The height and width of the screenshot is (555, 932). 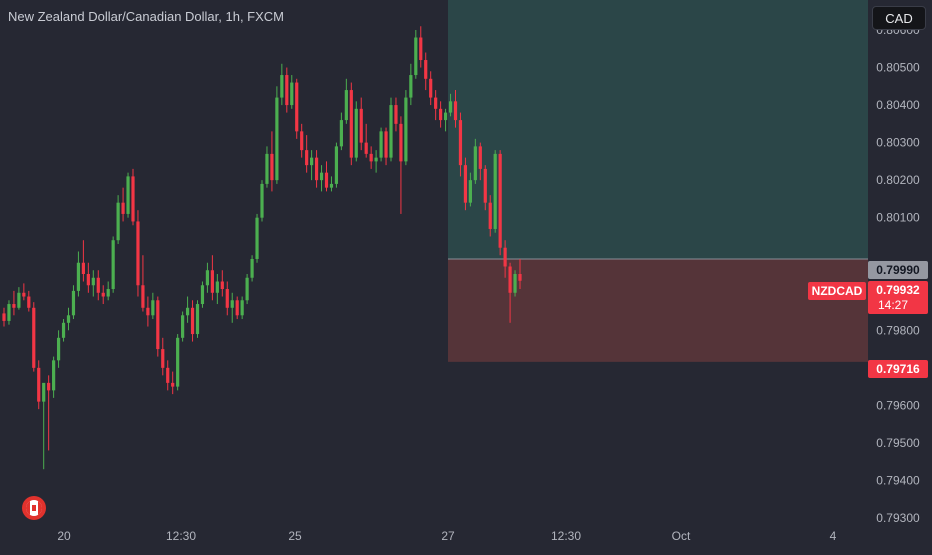 What do you see at coordinates (899, 18) in the screenshot?
I see `currency-button: CAD` at bounding box center [899, 18].